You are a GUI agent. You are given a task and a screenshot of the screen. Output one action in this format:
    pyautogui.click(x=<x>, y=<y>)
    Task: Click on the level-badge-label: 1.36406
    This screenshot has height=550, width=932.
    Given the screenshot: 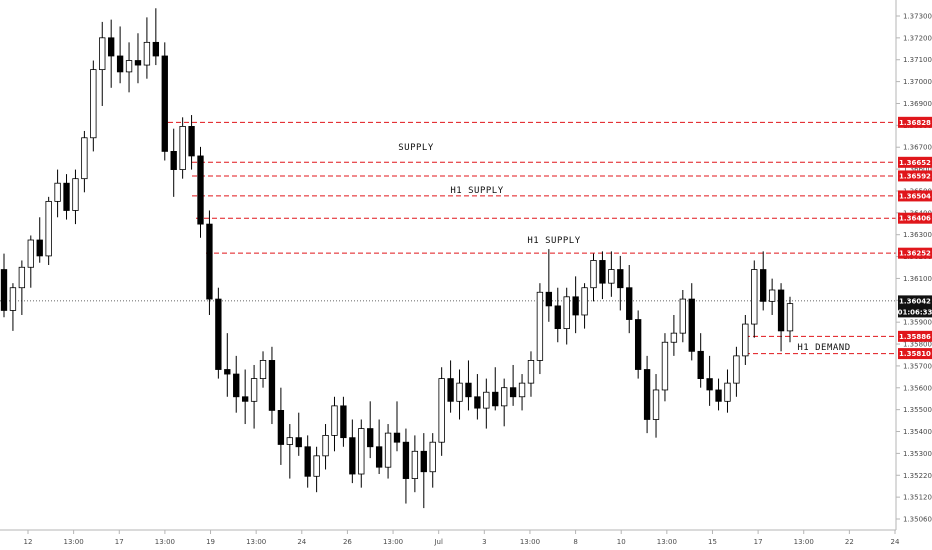 What is the action you would take?
    pyautogui.click(x=915, y=219)
    